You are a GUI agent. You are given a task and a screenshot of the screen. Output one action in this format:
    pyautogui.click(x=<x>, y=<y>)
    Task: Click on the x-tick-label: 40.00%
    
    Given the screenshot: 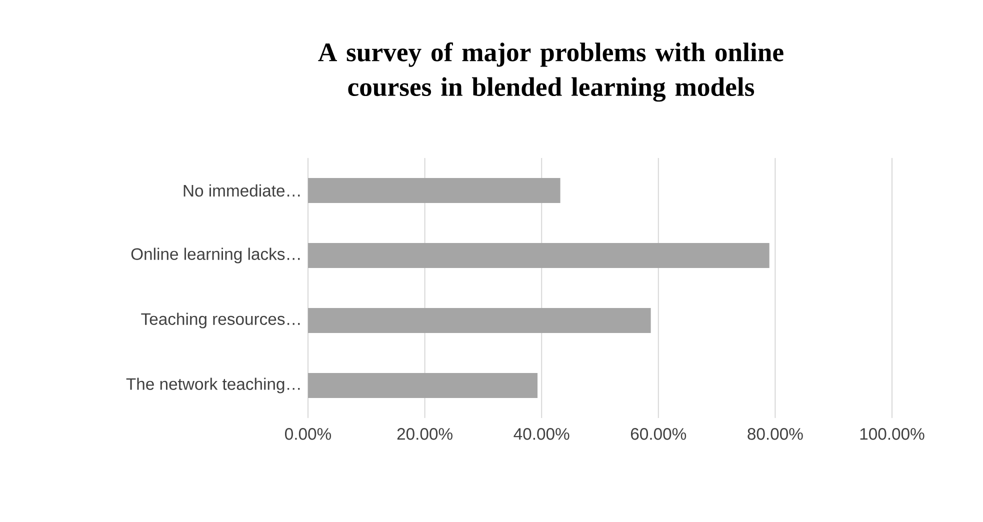 What is the action you would take?
    pyautogui.click(x=542, y=434)
    